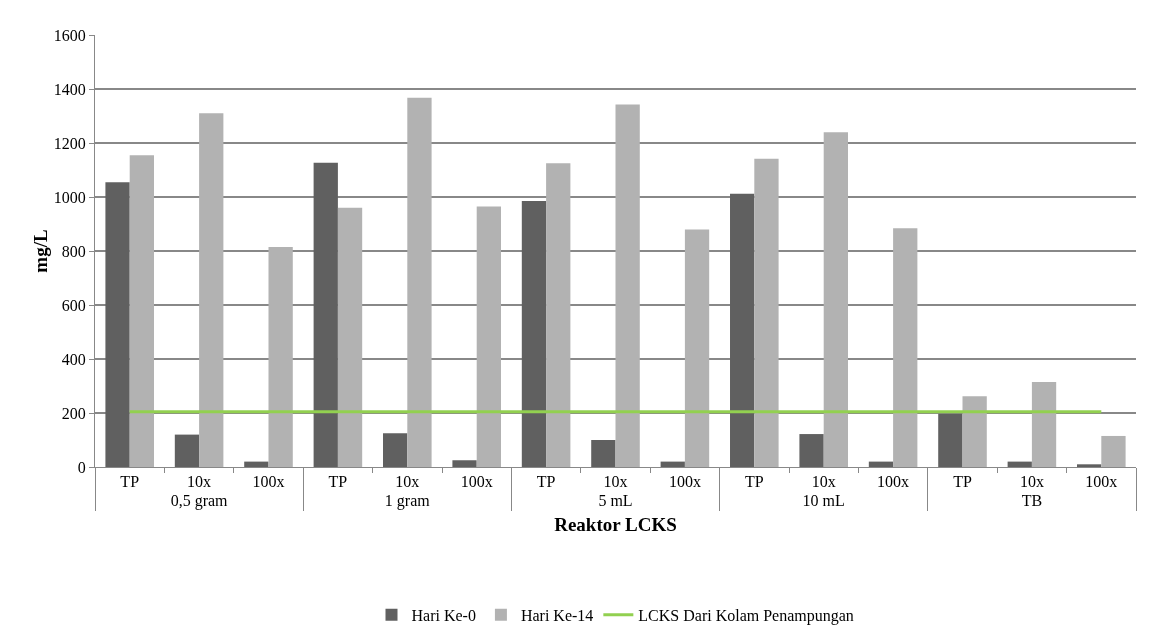  What do you see at coordinates (69, 143) in the screenshot?
I see `y-tick-label: 1200` at bounding box center [69, 143].